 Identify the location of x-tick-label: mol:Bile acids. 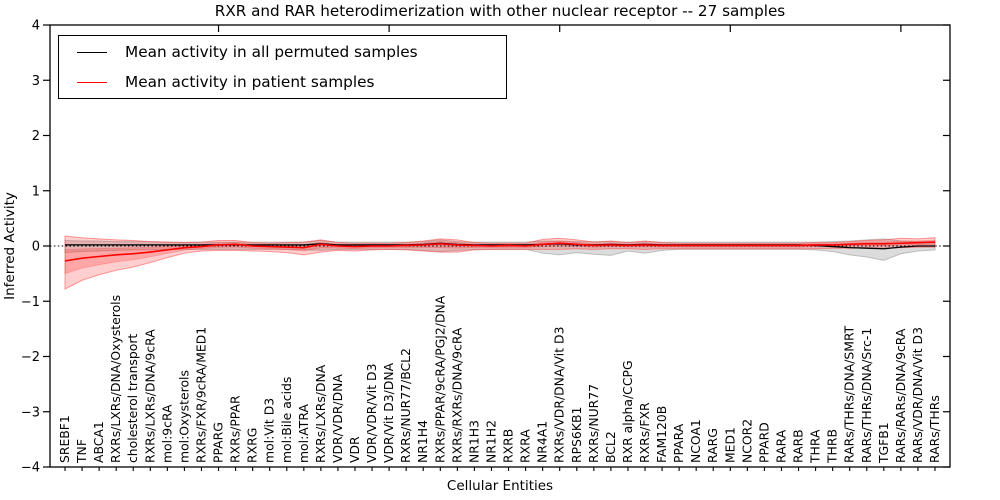
(286, 420).